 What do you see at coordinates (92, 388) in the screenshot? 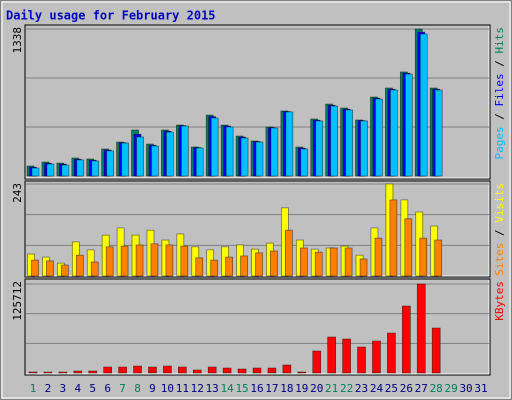
I see `x-tick-label: 5` at bounding box center [92, 388].